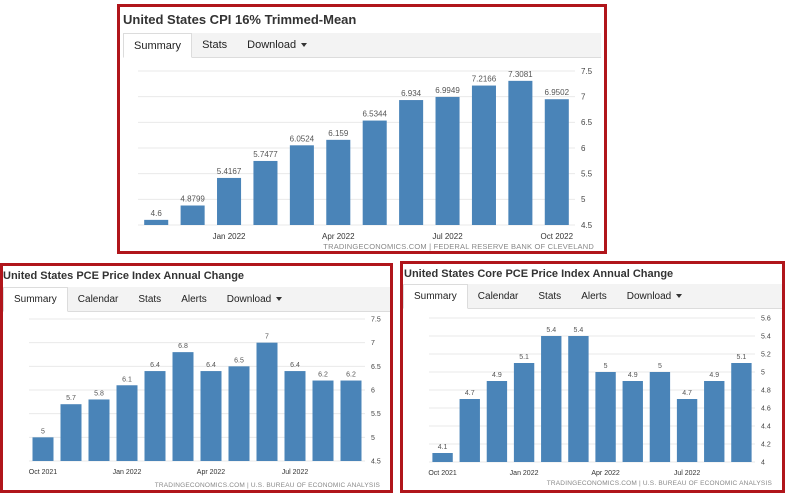 This screenshot has width=787, height=496. Describe the element at coordinates (376, 414) in the screenshot. I see `y-tick-label: 5.5` at that location.